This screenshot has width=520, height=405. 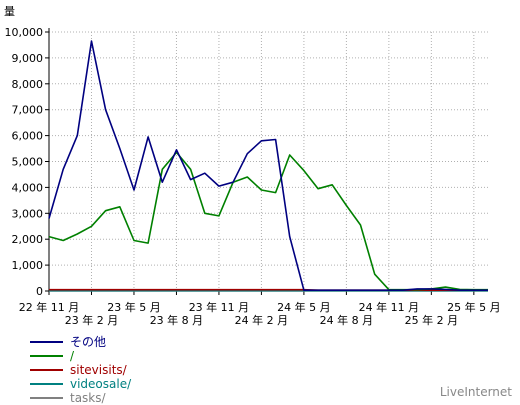 I want to click on legend-item-root: /, so click(x=80, y=356).